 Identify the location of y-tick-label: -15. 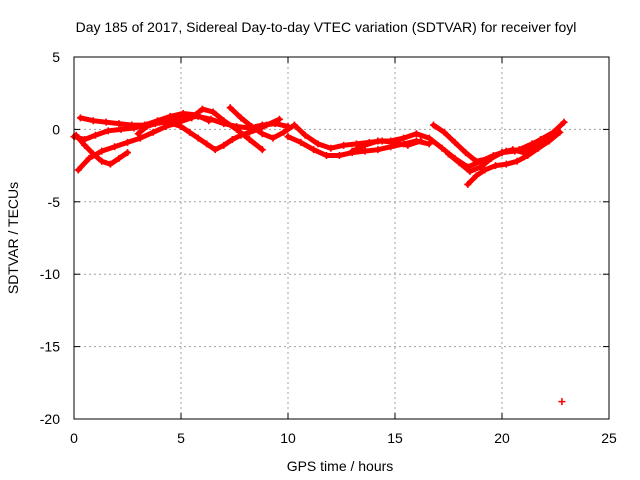
(50, 347).